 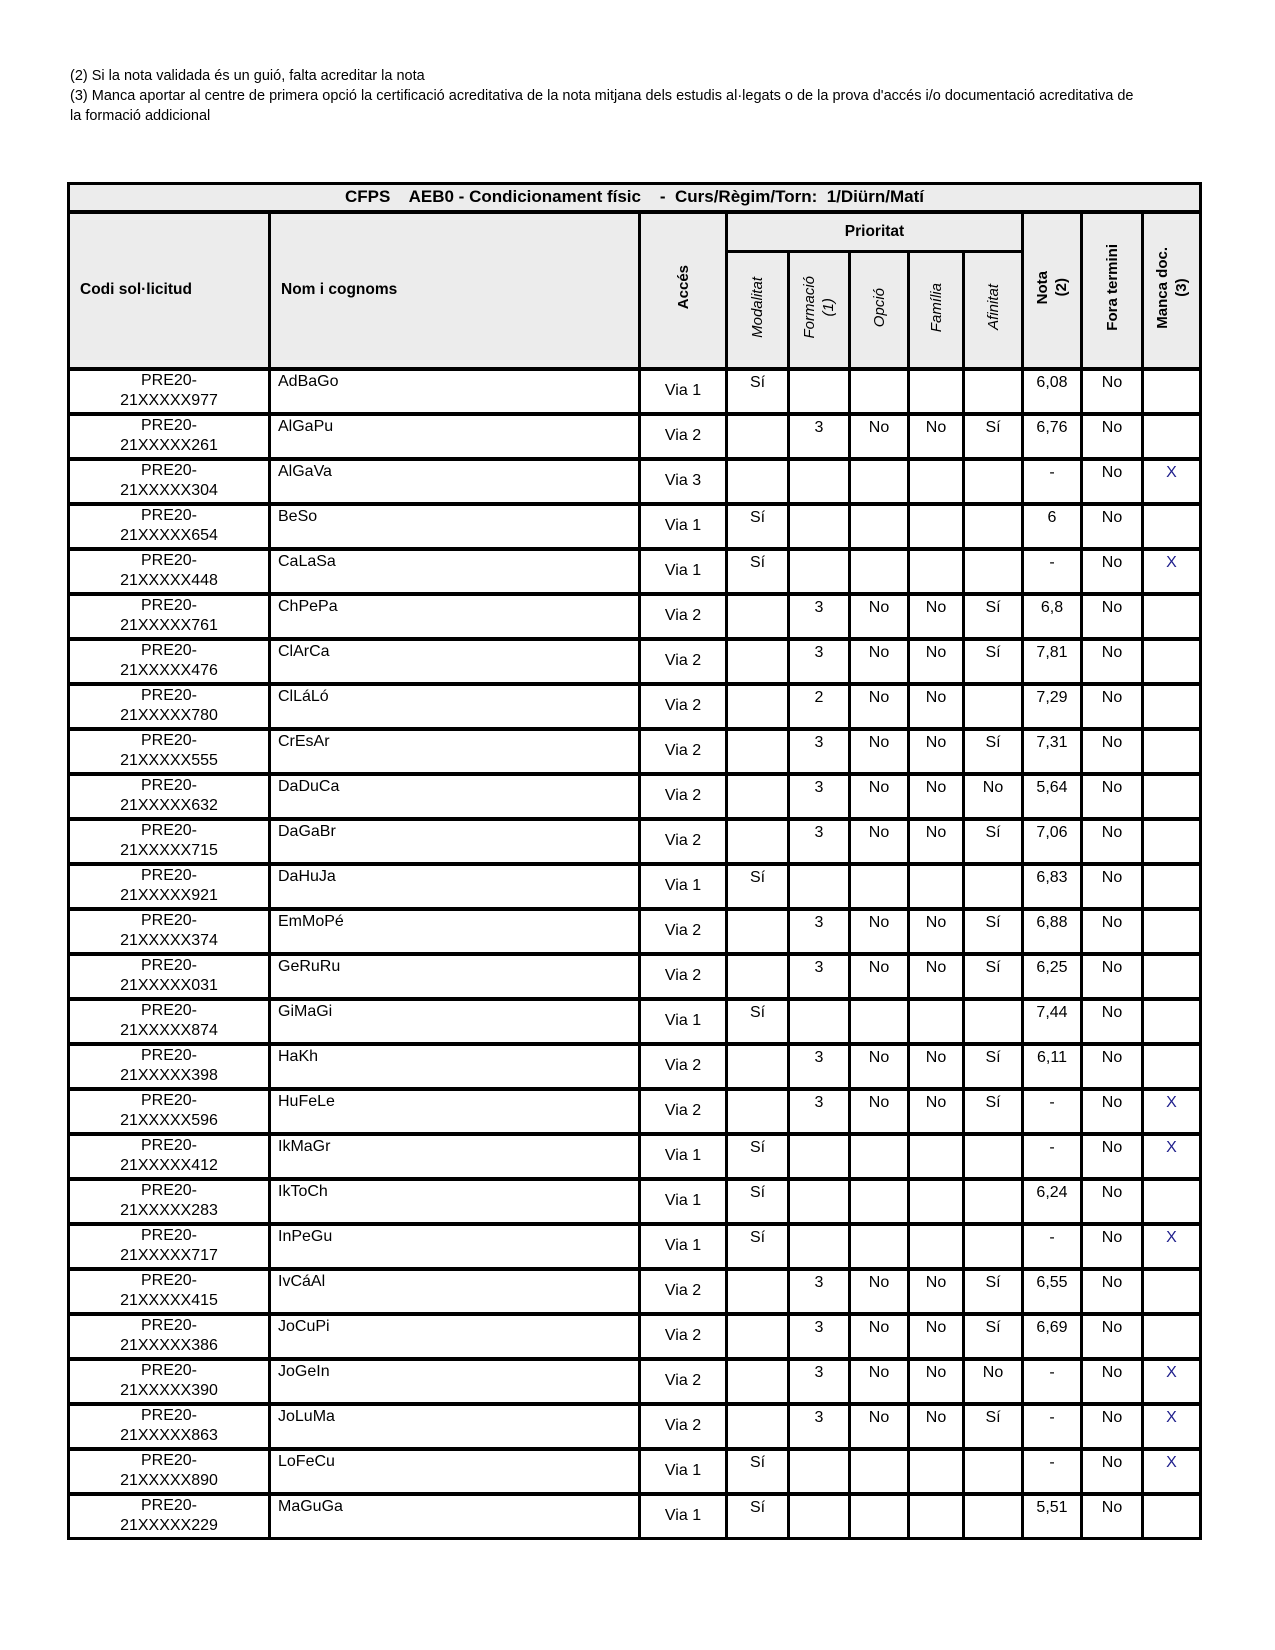 What do you see at coordinates (454, 1470) in the screenshot?
I see `cell-nom: LoFeCu` at bounding box center [454, 1470].